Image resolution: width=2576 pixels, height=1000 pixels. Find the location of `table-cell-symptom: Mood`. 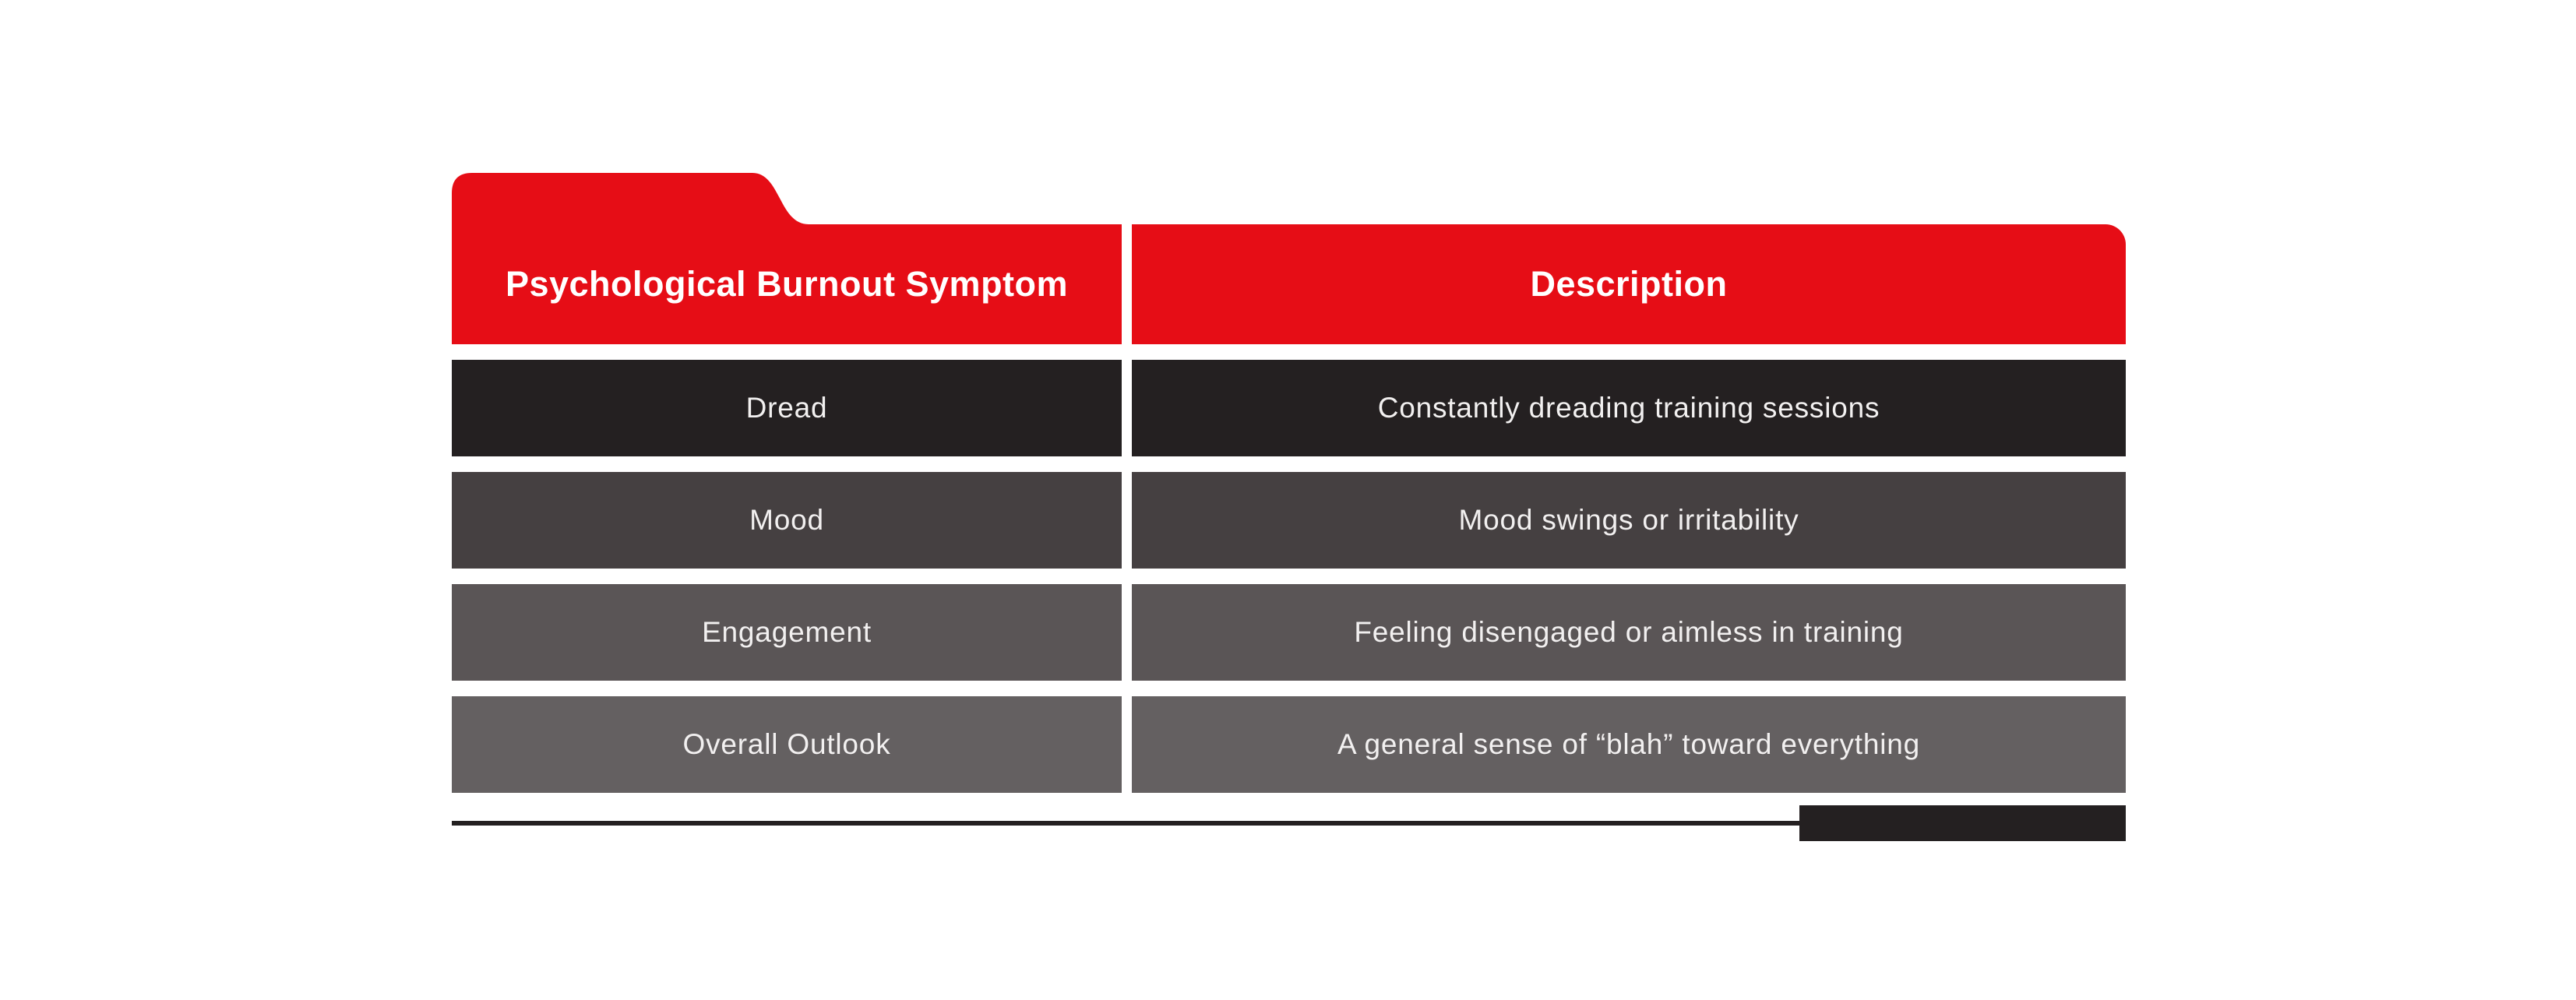

table-cell-symptom: Mood is located at coordinates (787, 520).